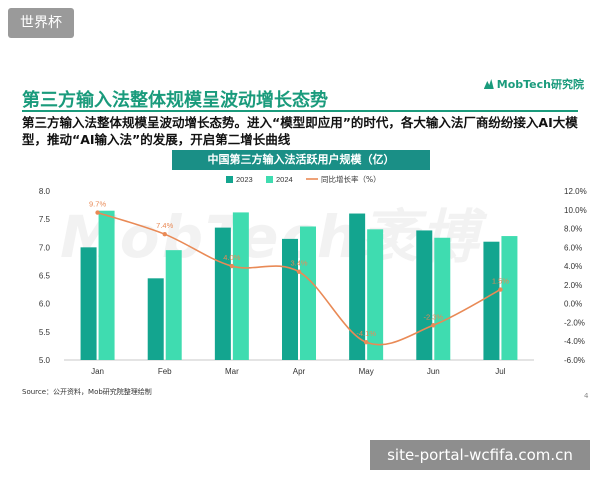 The height and width of the screenshot is (480, 600). What do you see at coordinates (500, 371) in the screenshot?
I see `x-tick-label: Jul` at bounding box center [500, 371].